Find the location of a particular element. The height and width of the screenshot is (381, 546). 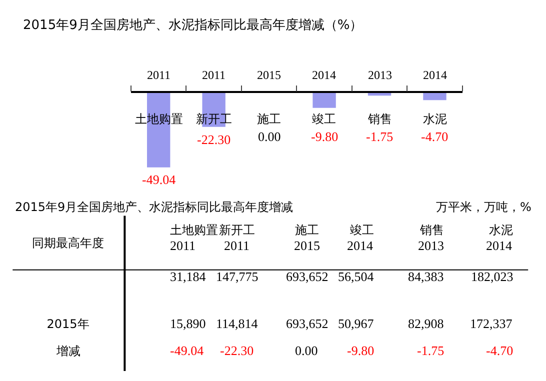

x-tick-label: 土地购置 is located at coordinates (159, 119).